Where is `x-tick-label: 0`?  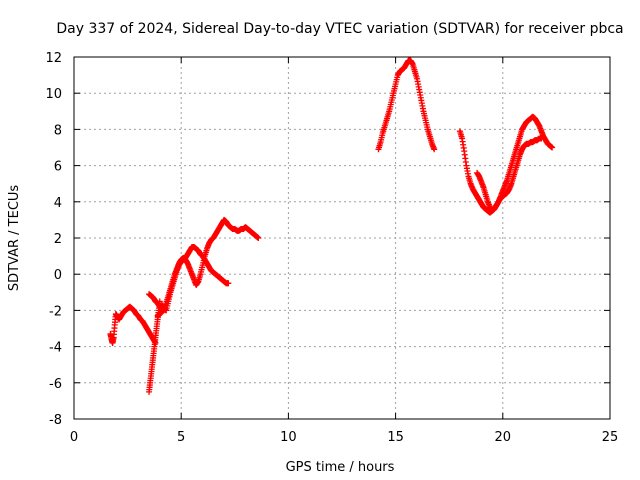
x-tick-label: 0 is located at coordinates (74, 437).